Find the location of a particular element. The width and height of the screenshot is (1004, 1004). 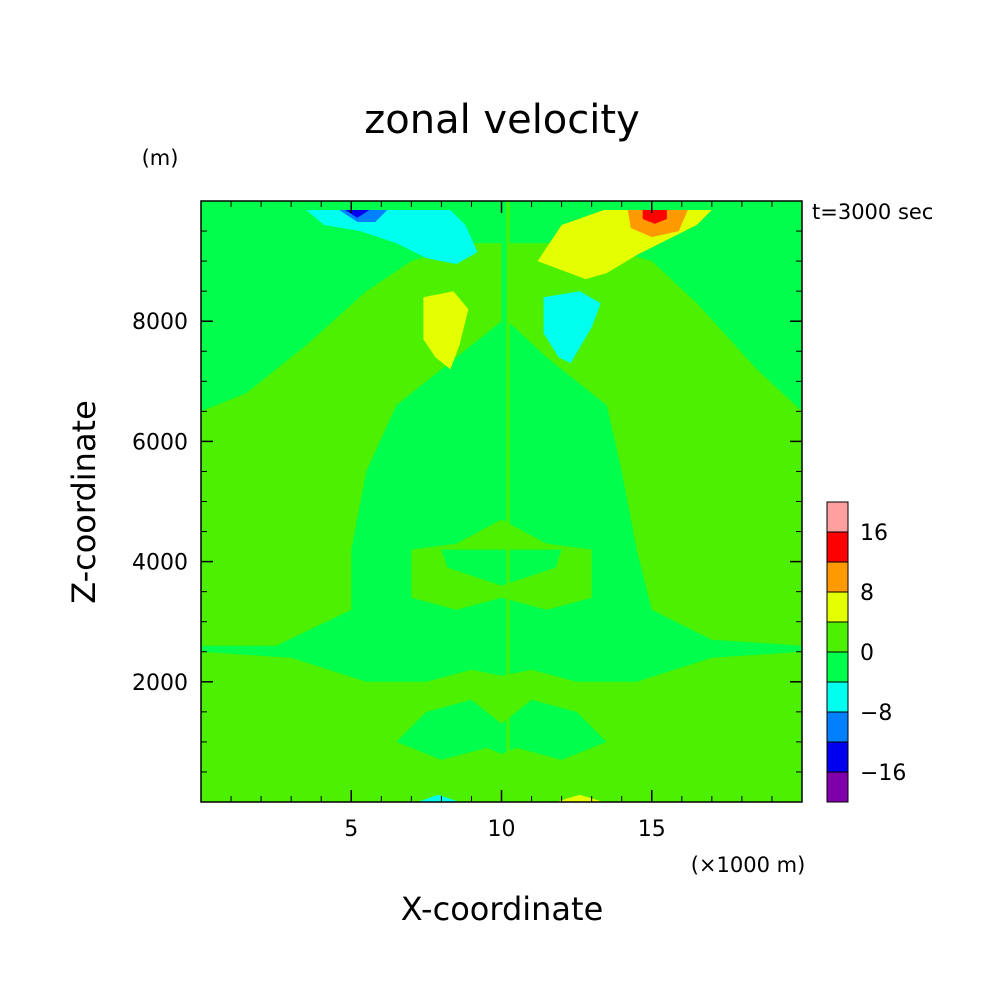

x-tick-label: 5 is located at coordinates (351, 829).